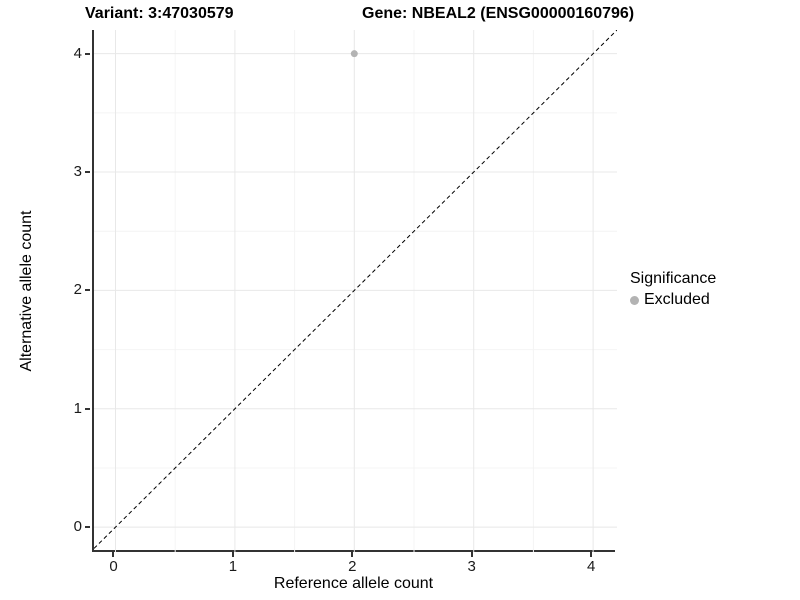 This screenshot has height=600, width=800. Describe the element at coordinates (471, 566) in the screenshot. I see `x-tick-label: 3` at that location.